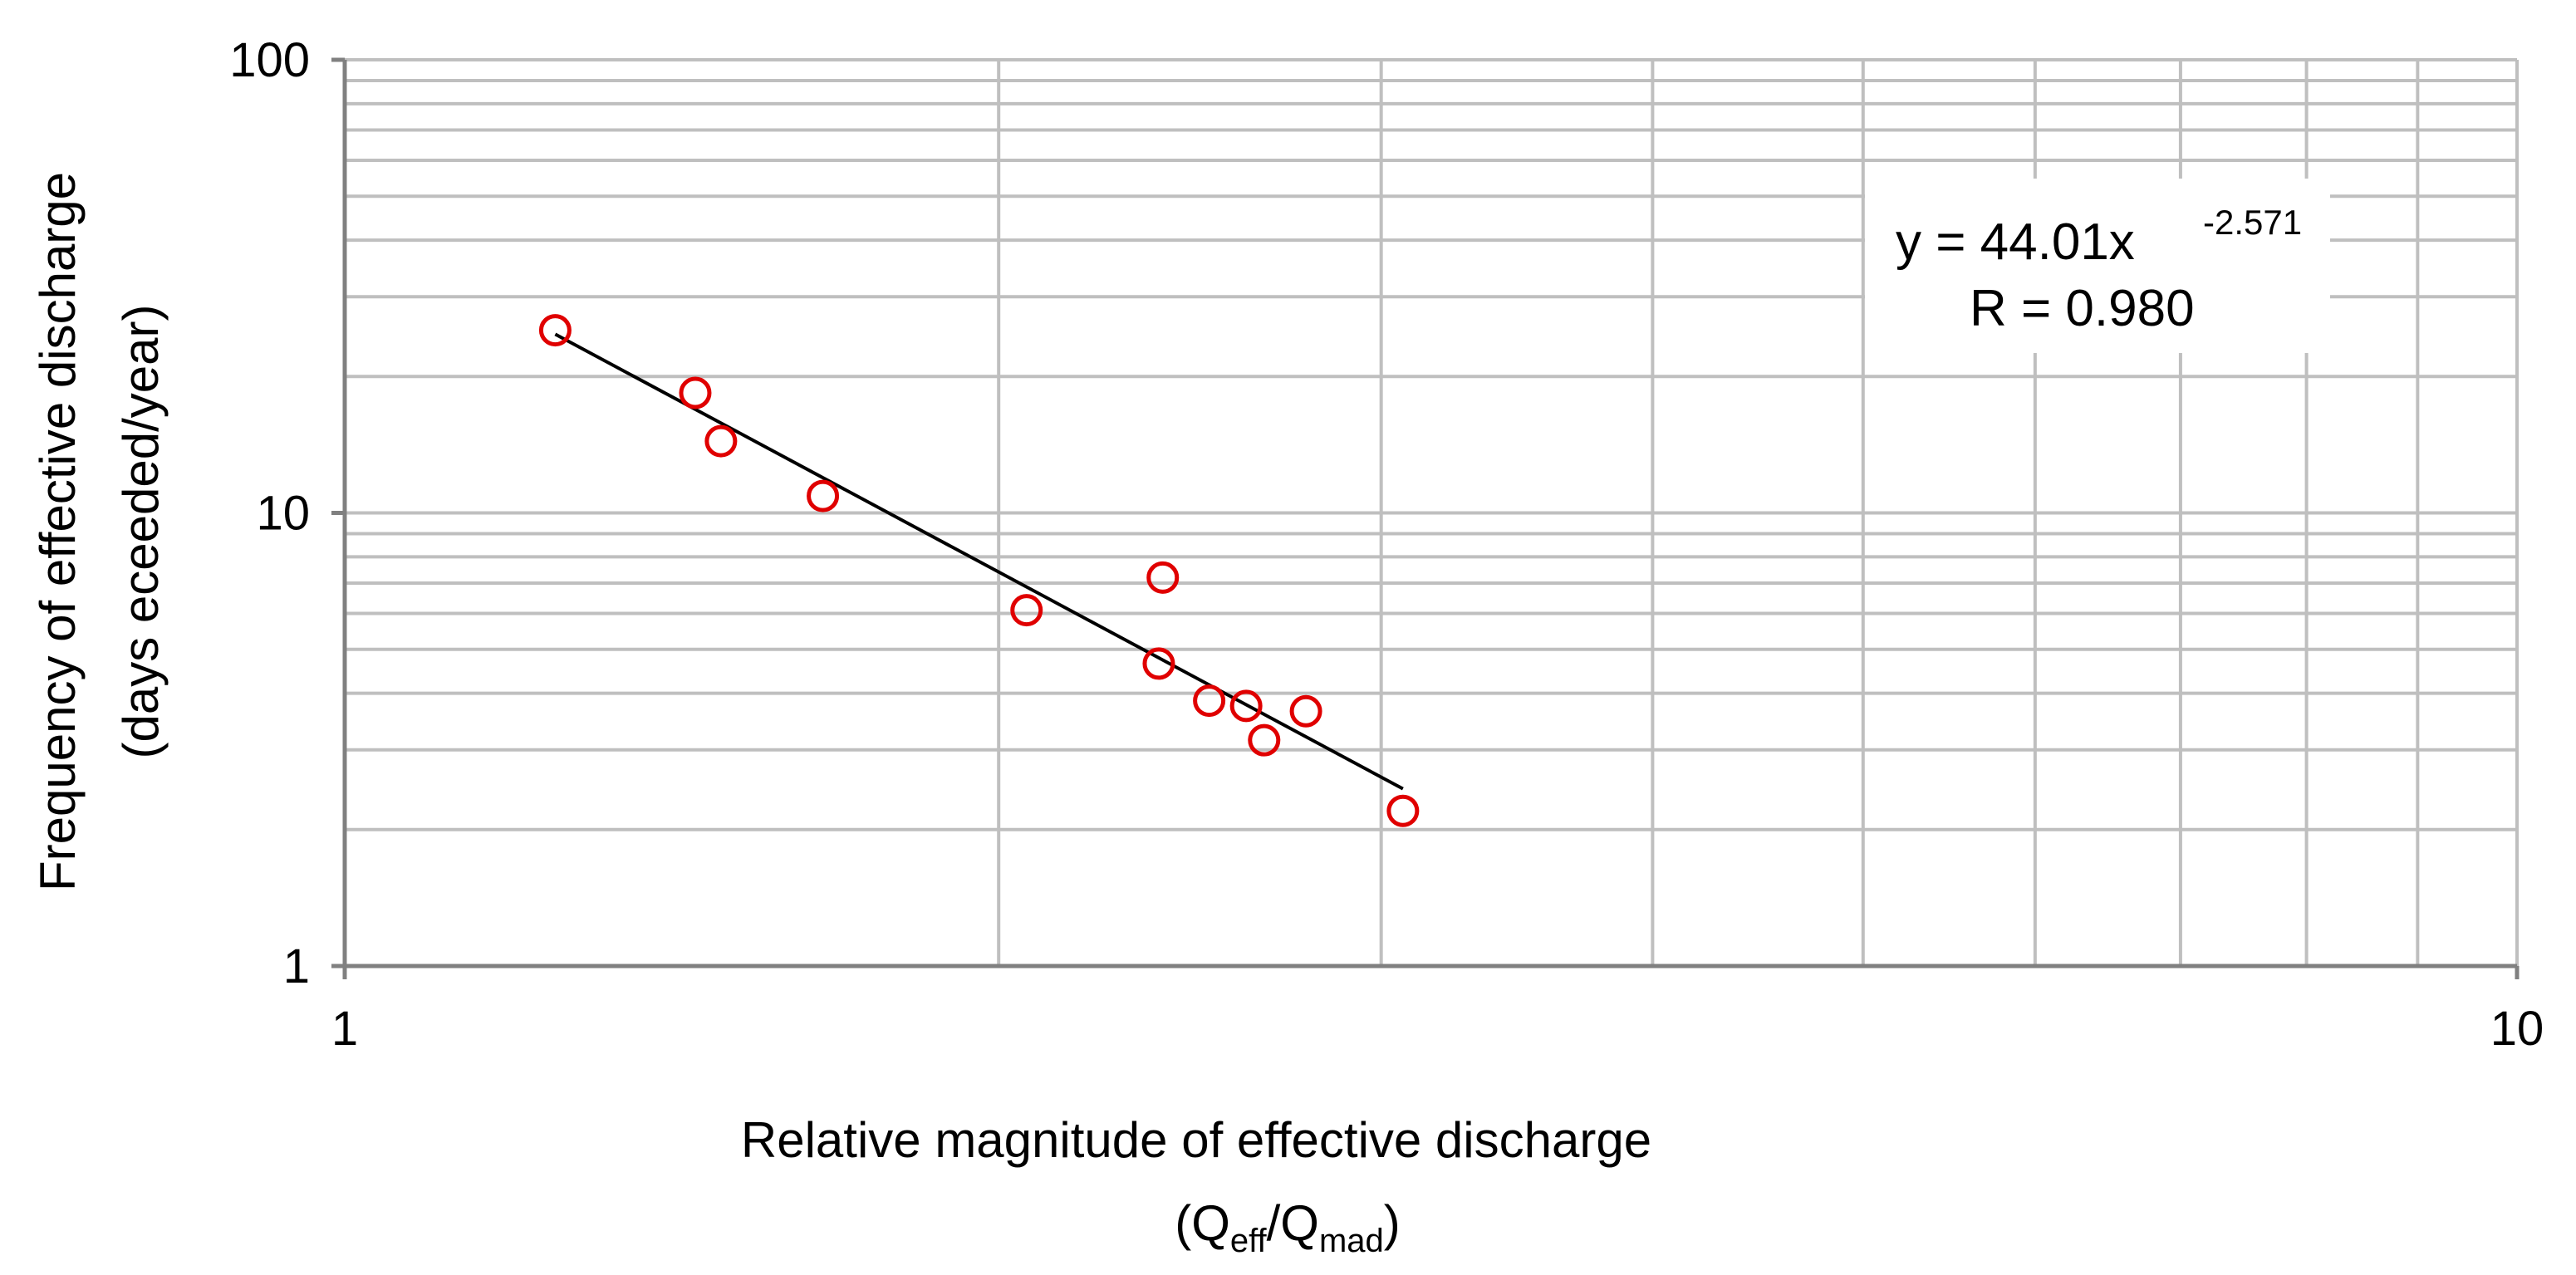 The image size is (2576, 1275). I want to click on equation-box: y = 44.01x -2.571 R = 0.980, so click(2097, 266).